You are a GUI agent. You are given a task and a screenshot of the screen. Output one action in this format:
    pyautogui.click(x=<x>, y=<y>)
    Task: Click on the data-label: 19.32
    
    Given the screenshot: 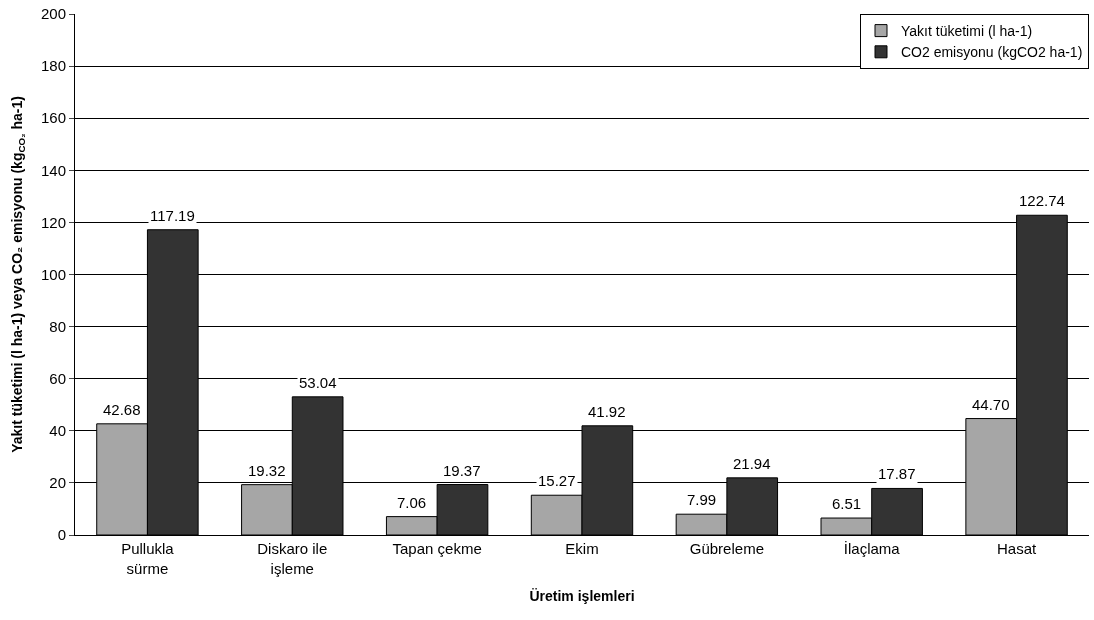 What is the action you would take?
    pyautogui.click(x=267, y=470)
    